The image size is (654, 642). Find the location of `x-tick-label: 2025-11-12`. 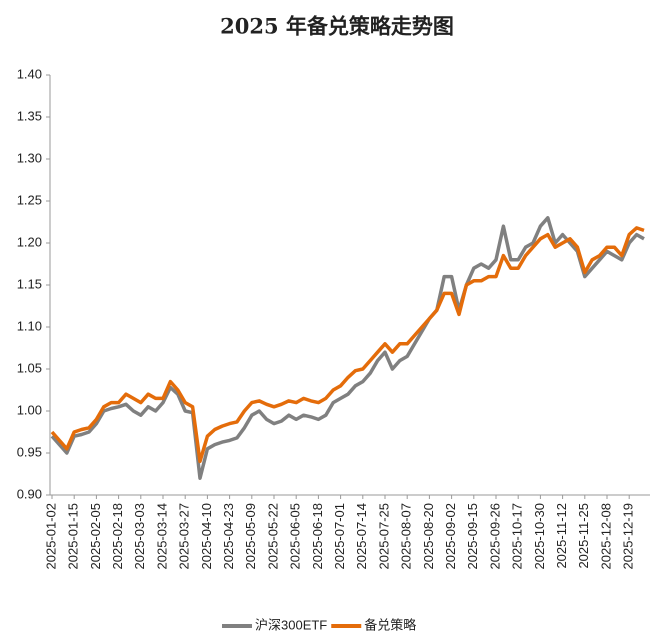

x-tick-label: 2025-11-12 is located at coordinates (561, 536).